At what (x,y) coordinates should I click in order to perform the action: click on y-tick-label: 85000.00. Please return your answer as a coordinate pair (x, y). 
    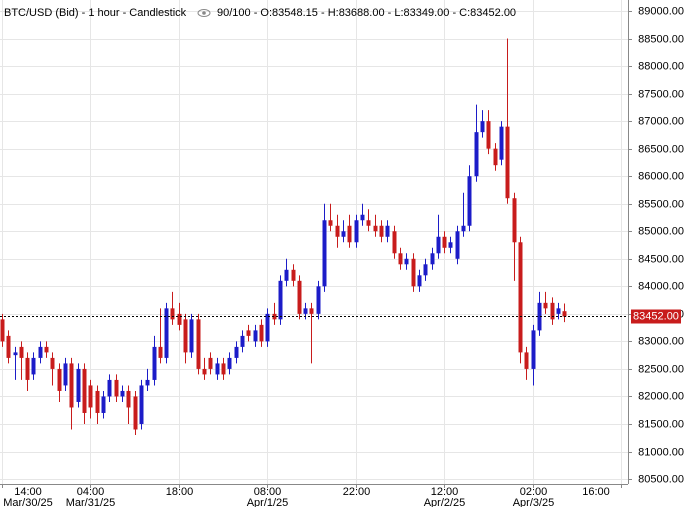
    Looking at the image, I should click on (661, 231).